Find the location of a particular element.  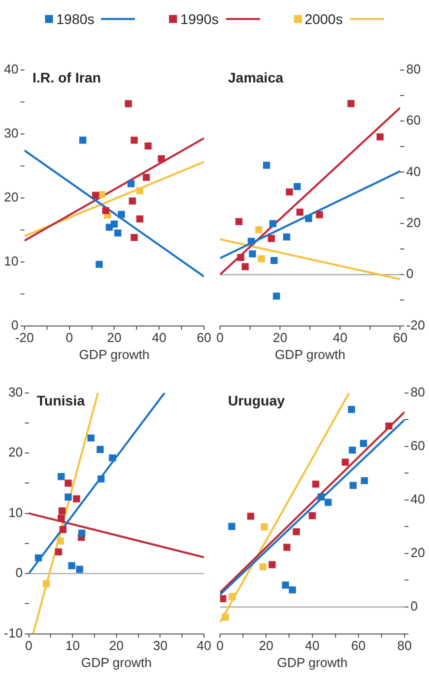

chart-title: Jamaica is located at coordinates (256, 78).